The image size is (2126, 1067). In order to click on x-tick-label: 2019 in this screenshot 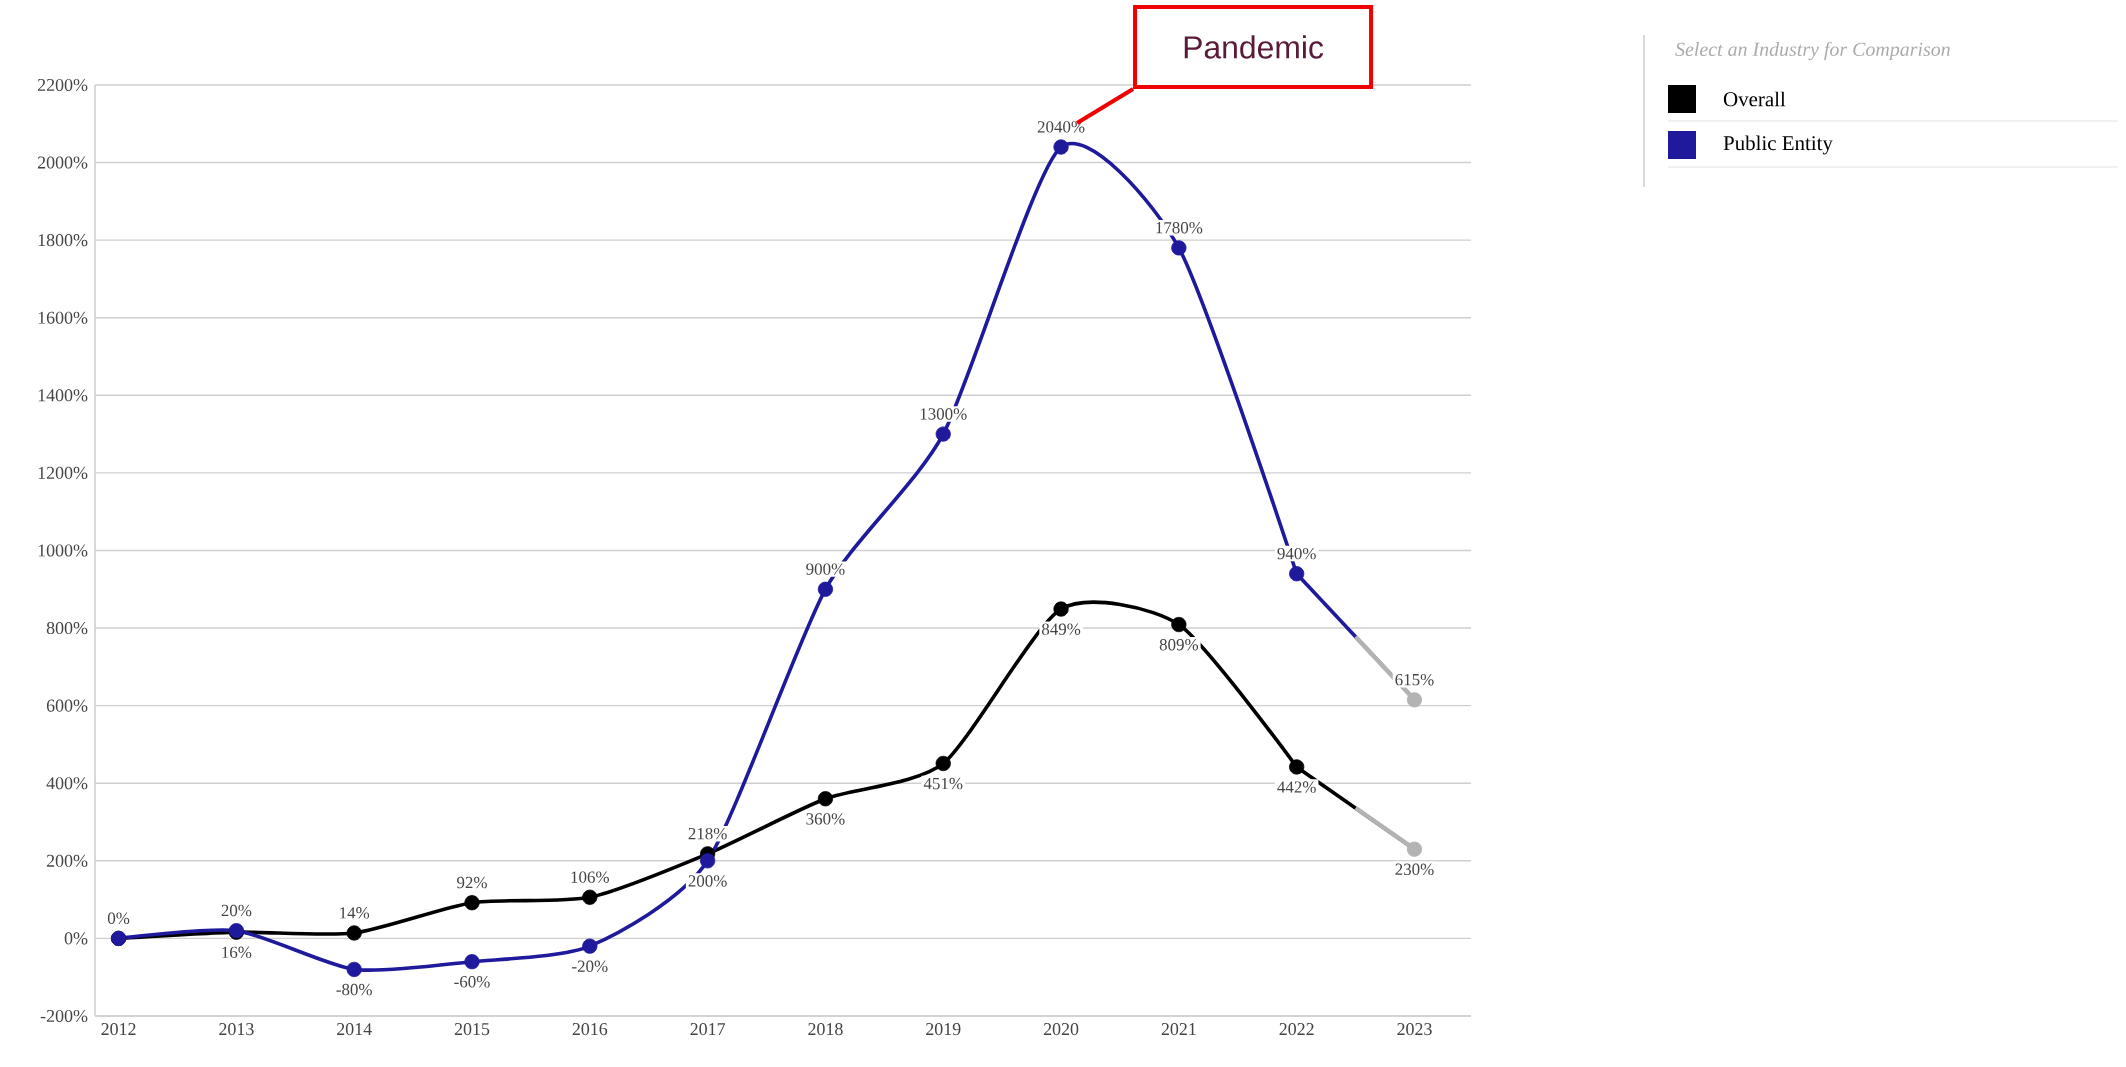, I will do `click(943, 1029)`.